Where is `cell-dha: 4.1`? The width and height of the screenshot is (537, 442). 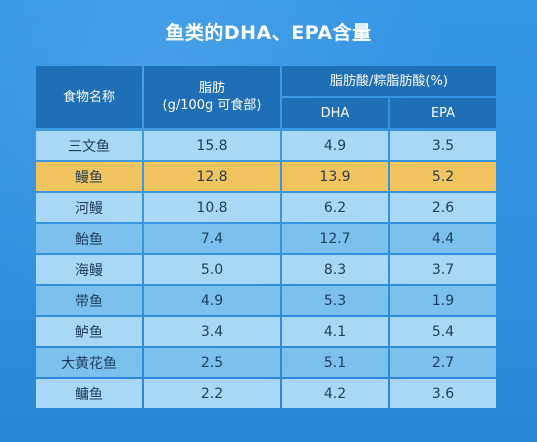
cell-dha: 4.1 is located at coordinates (335, 331).